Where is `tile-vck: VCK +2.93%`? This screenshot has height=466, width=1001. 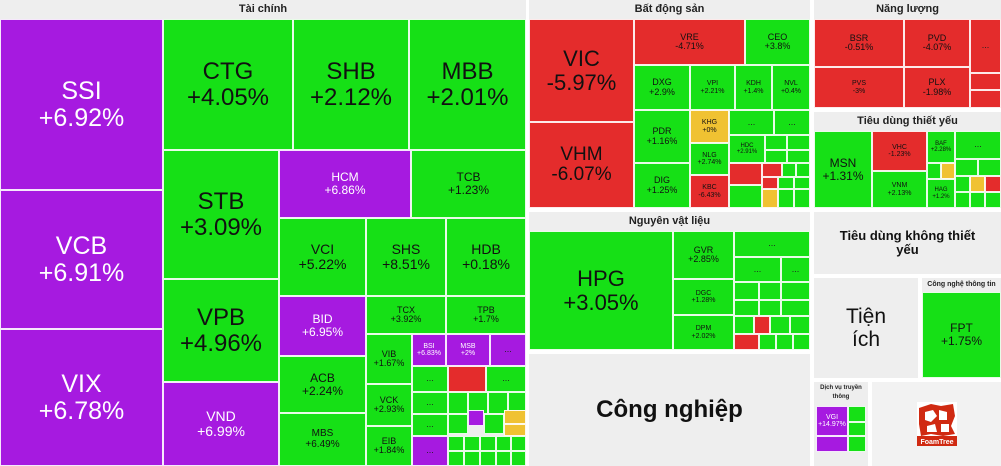
tile-vck: VCK +2.93% is located at coordinates (389, 405).